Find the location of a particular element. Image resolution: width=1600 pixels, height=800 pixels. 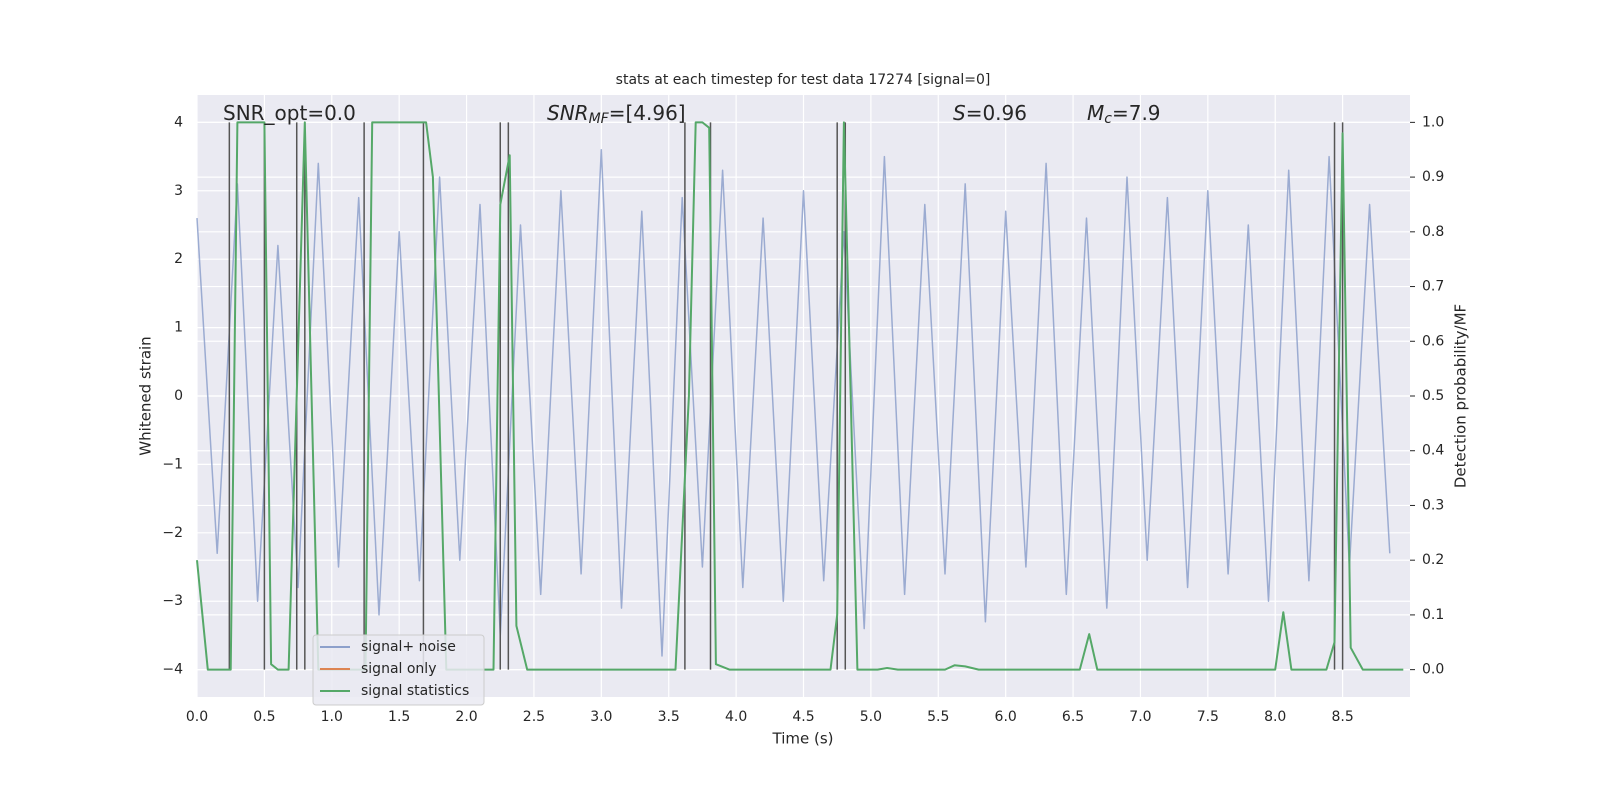

legend-label: signal only is located at coordinates (398, 669).